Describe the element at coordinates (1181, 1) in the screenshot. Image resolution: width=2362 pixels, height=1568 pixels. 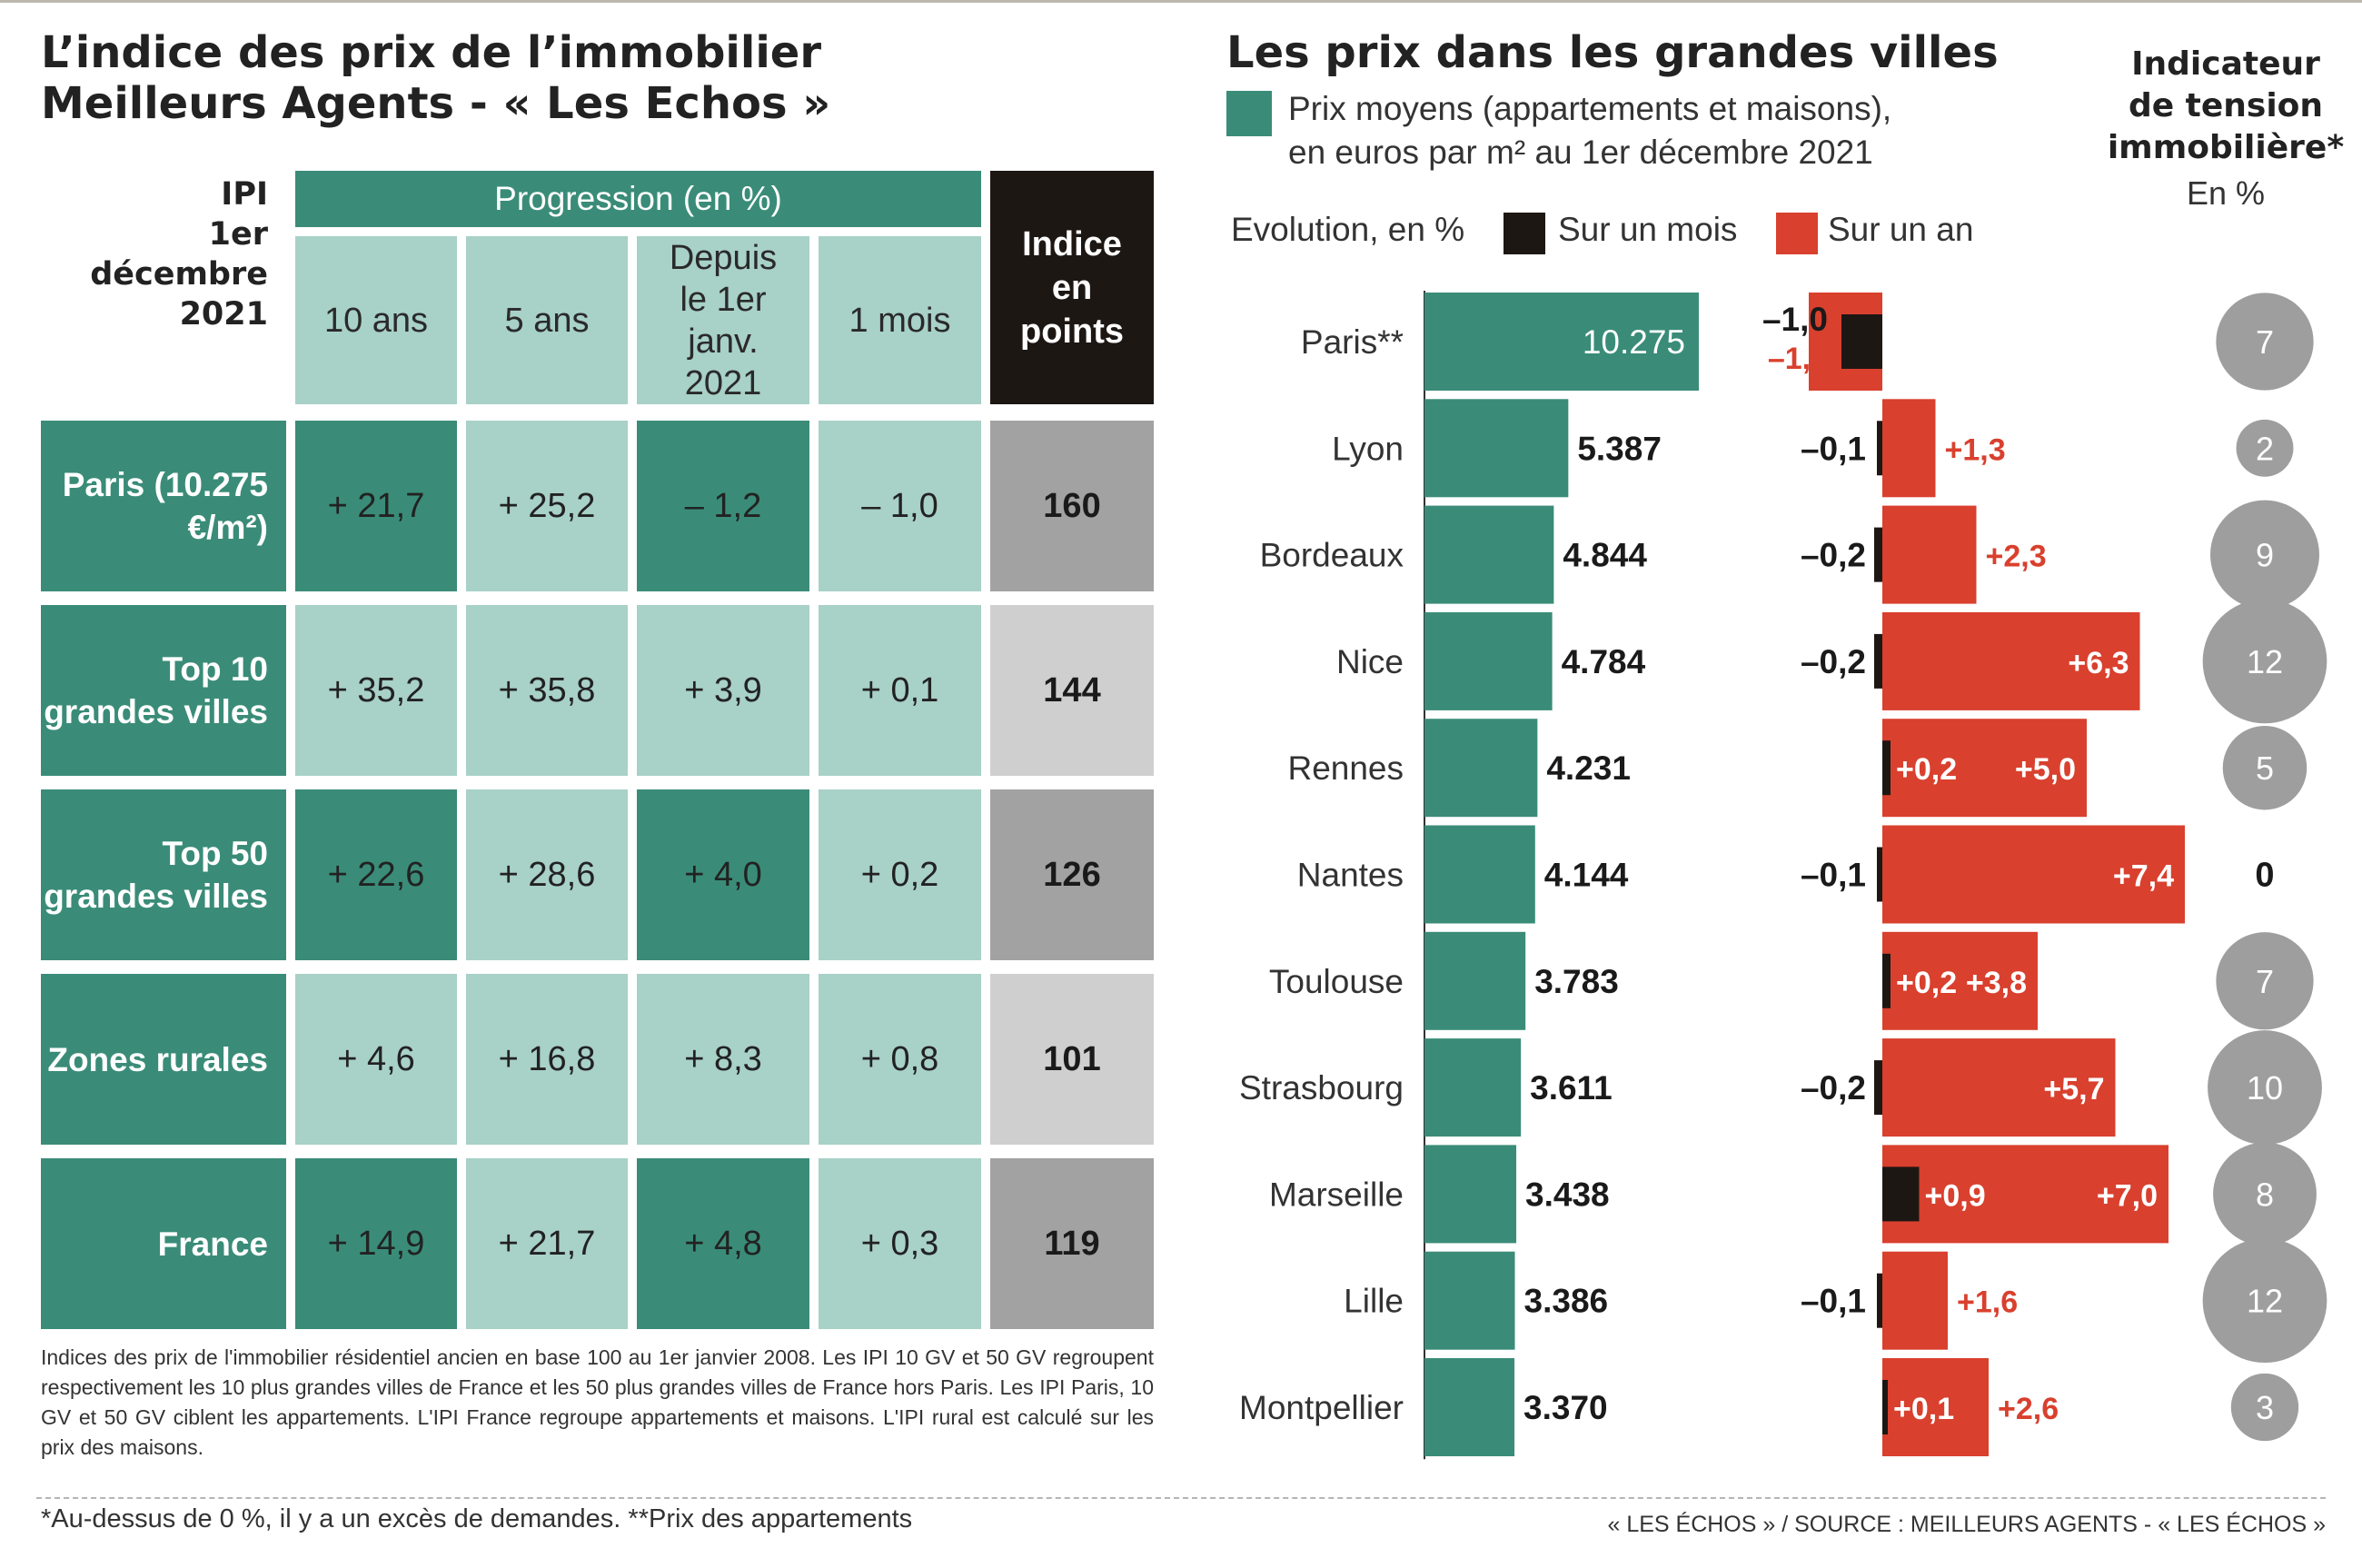
I see `top-rule` at that location.